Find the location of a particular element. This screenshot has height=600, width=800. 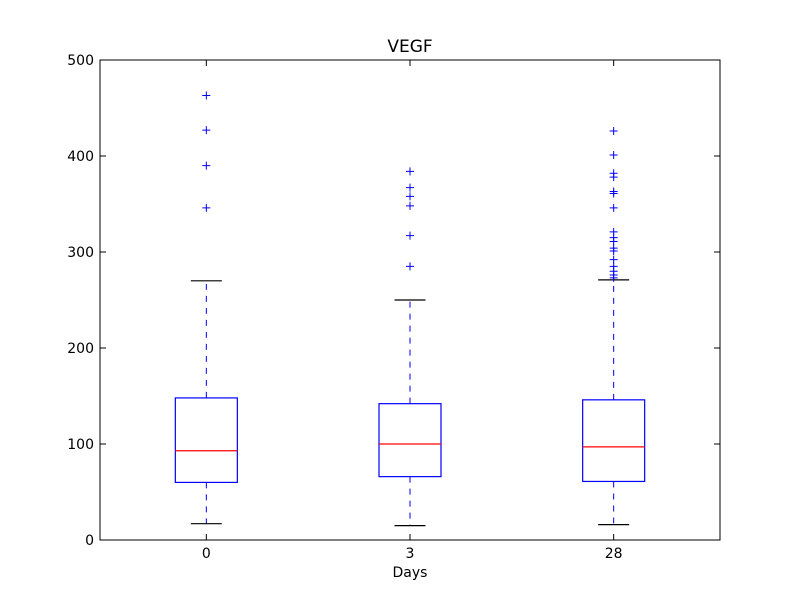

y-tick-label: 0 is located at coordinates (89, 541).